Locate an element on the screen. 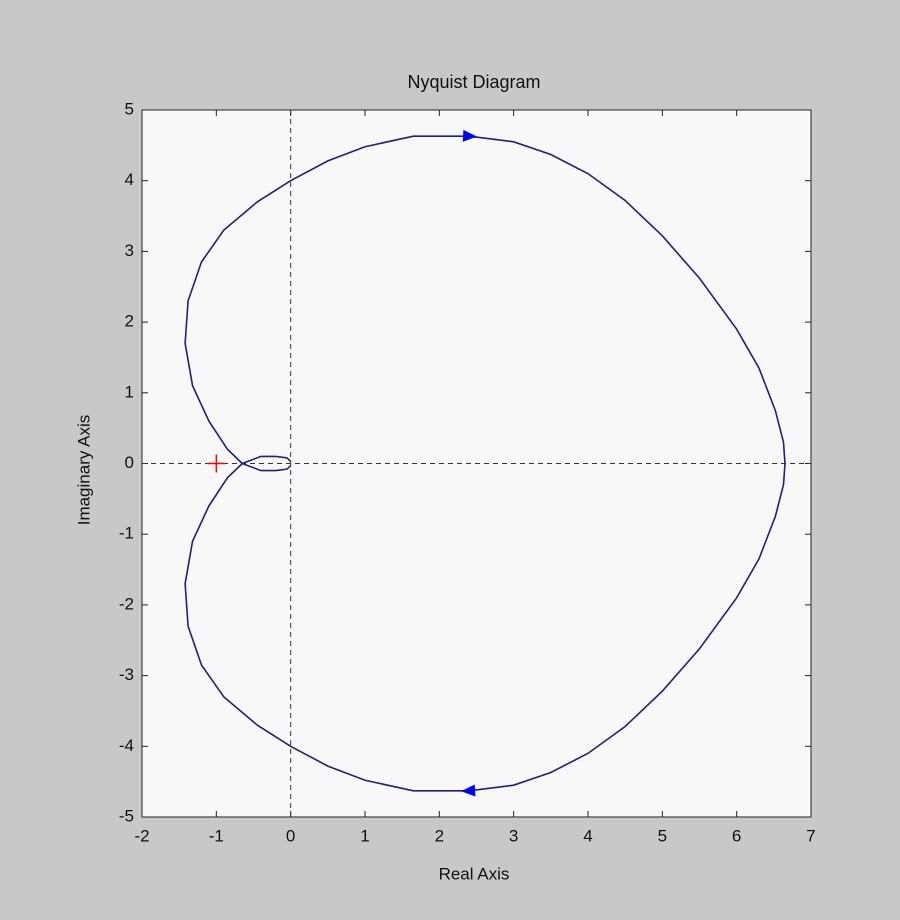  x-tick-label: -1 is located at coordinates (216, 835).